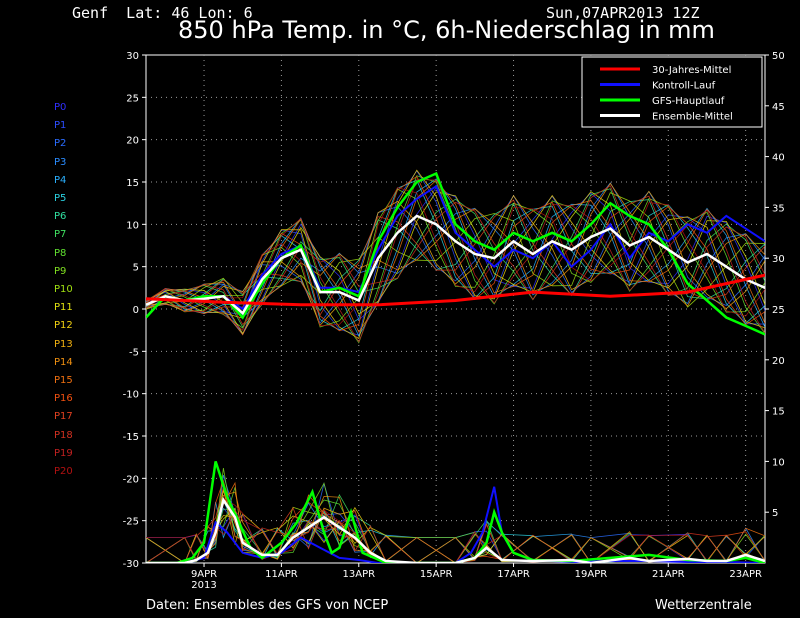 This screenshot has height=618, width=800. I want to click on ensemble-mean-precip-line, so click(455, 529).